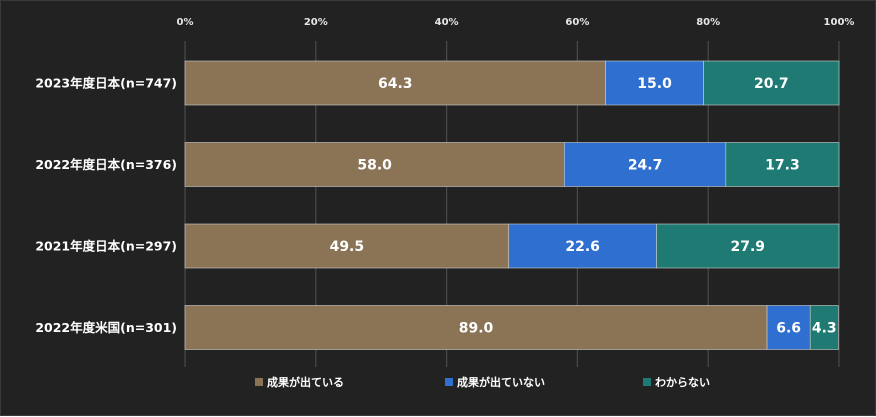  I want to click on data-label: 6.6, so click(788, 329).